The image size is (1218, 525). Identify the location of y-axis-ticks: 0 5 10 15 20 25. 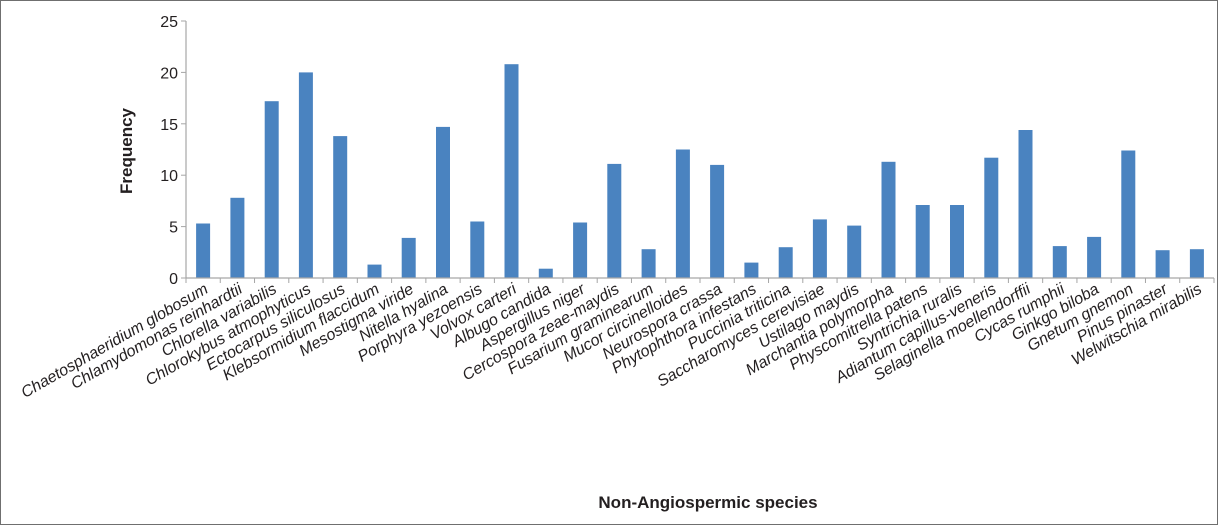
(173, 151).